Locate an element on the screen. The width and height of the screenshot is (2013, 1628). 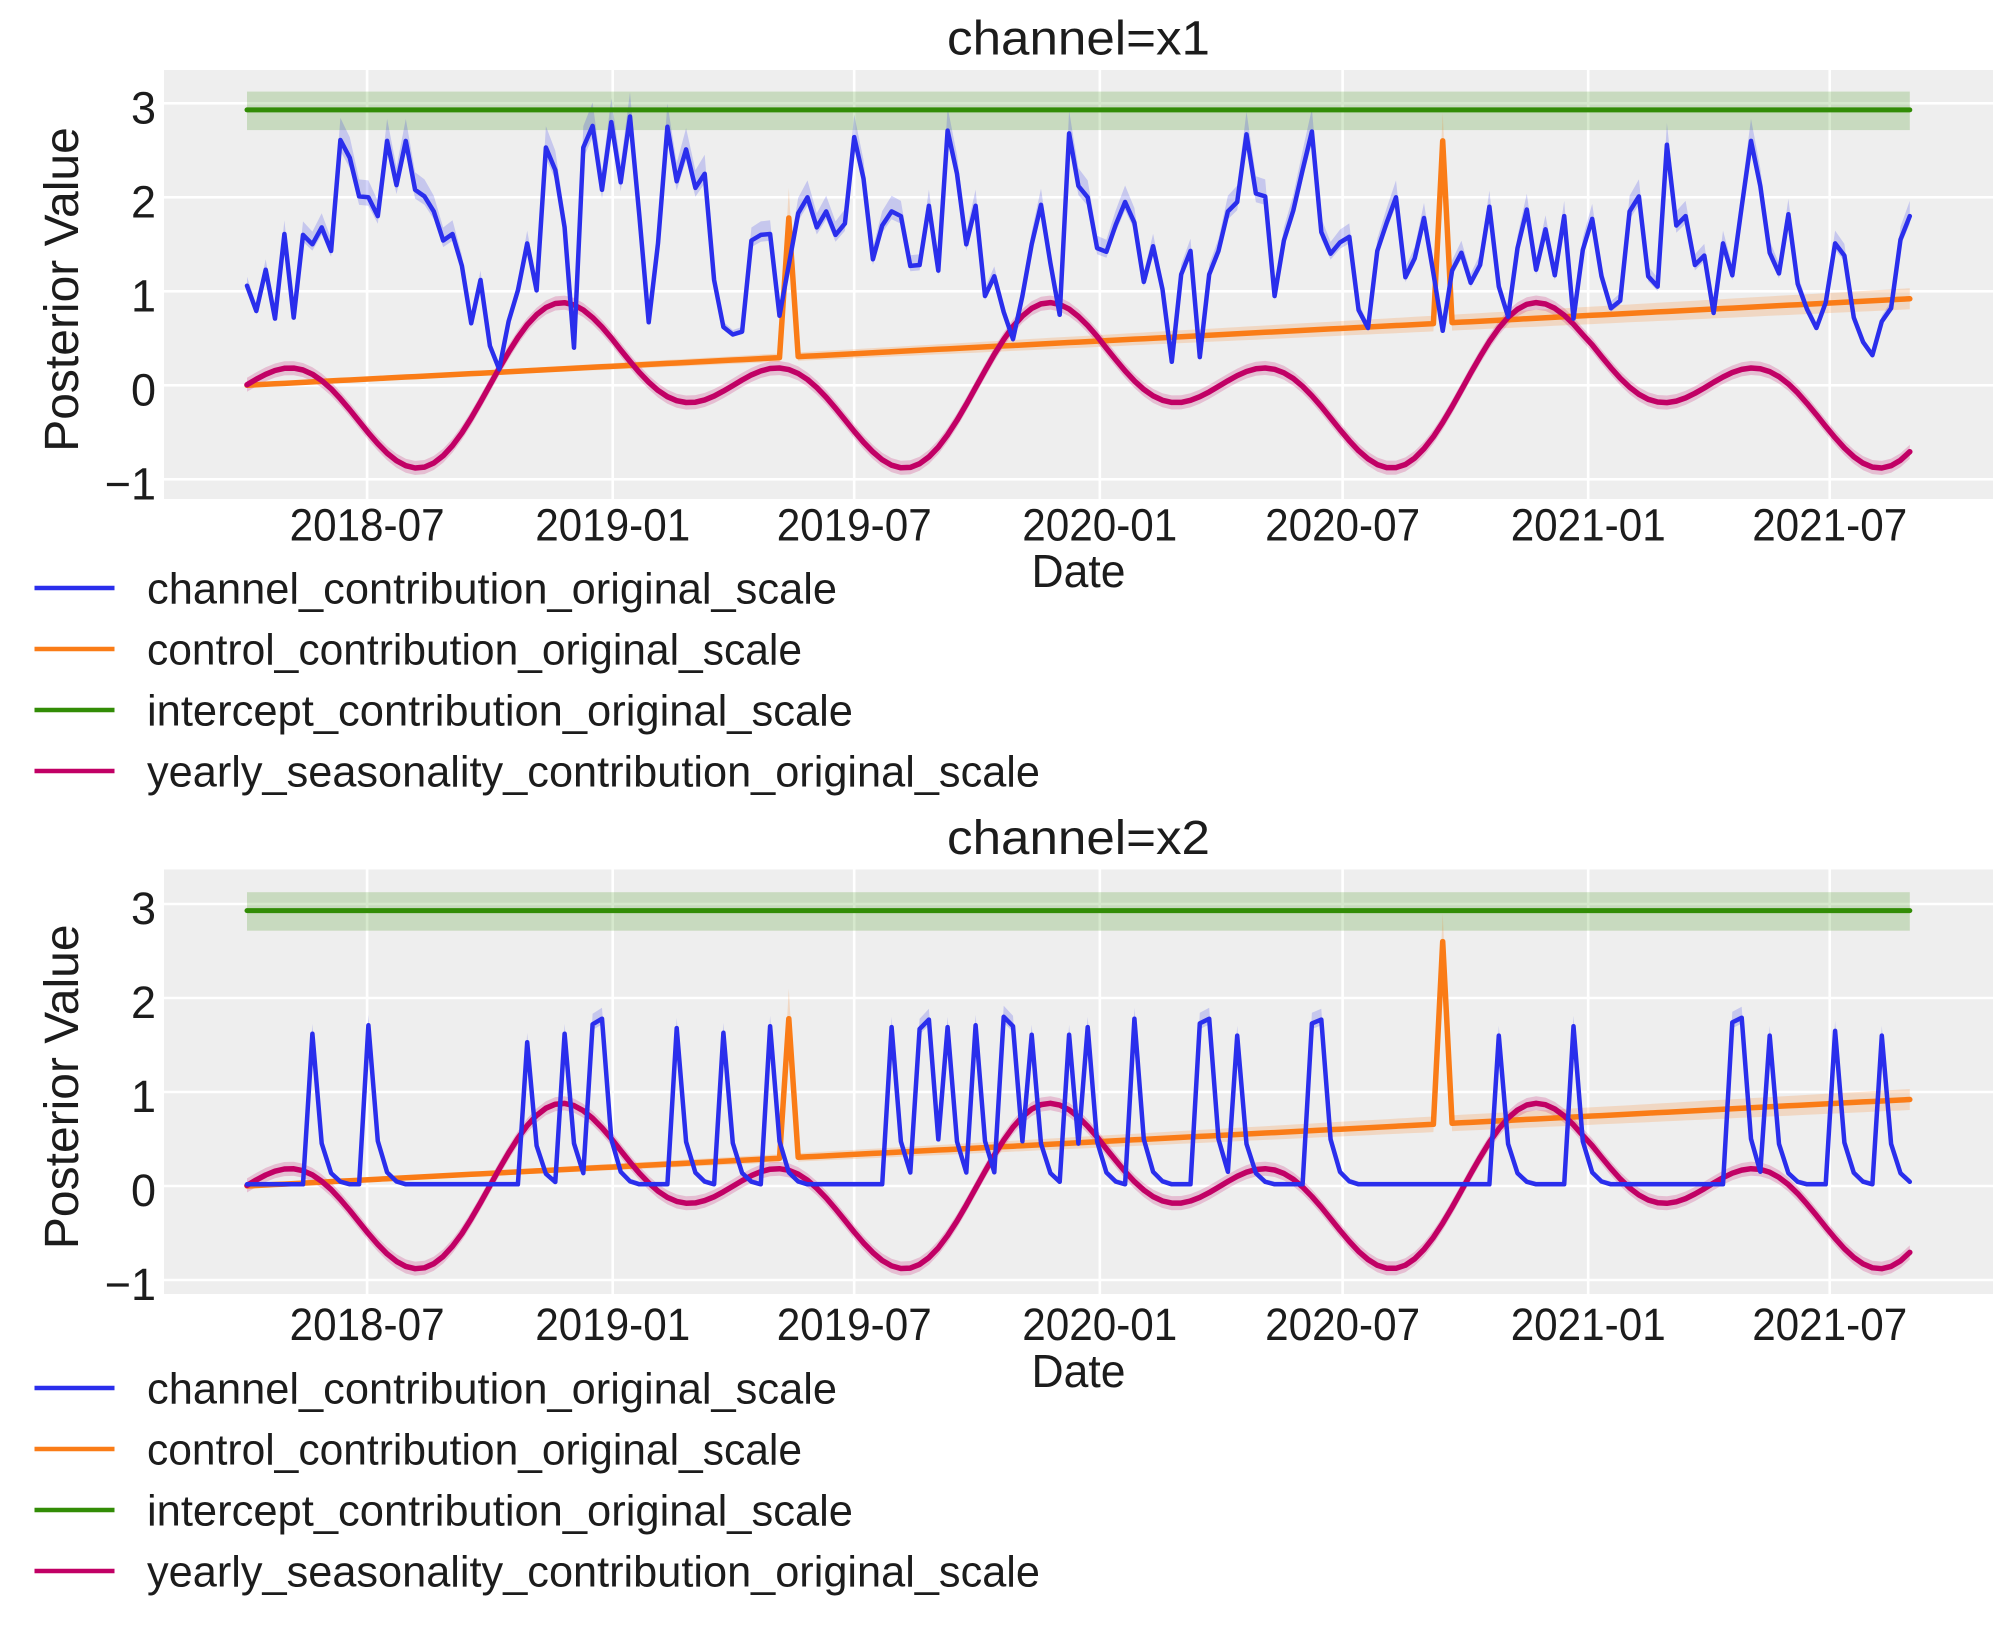
svg-text: channel=x1 is located at coordinates (1078, 39).